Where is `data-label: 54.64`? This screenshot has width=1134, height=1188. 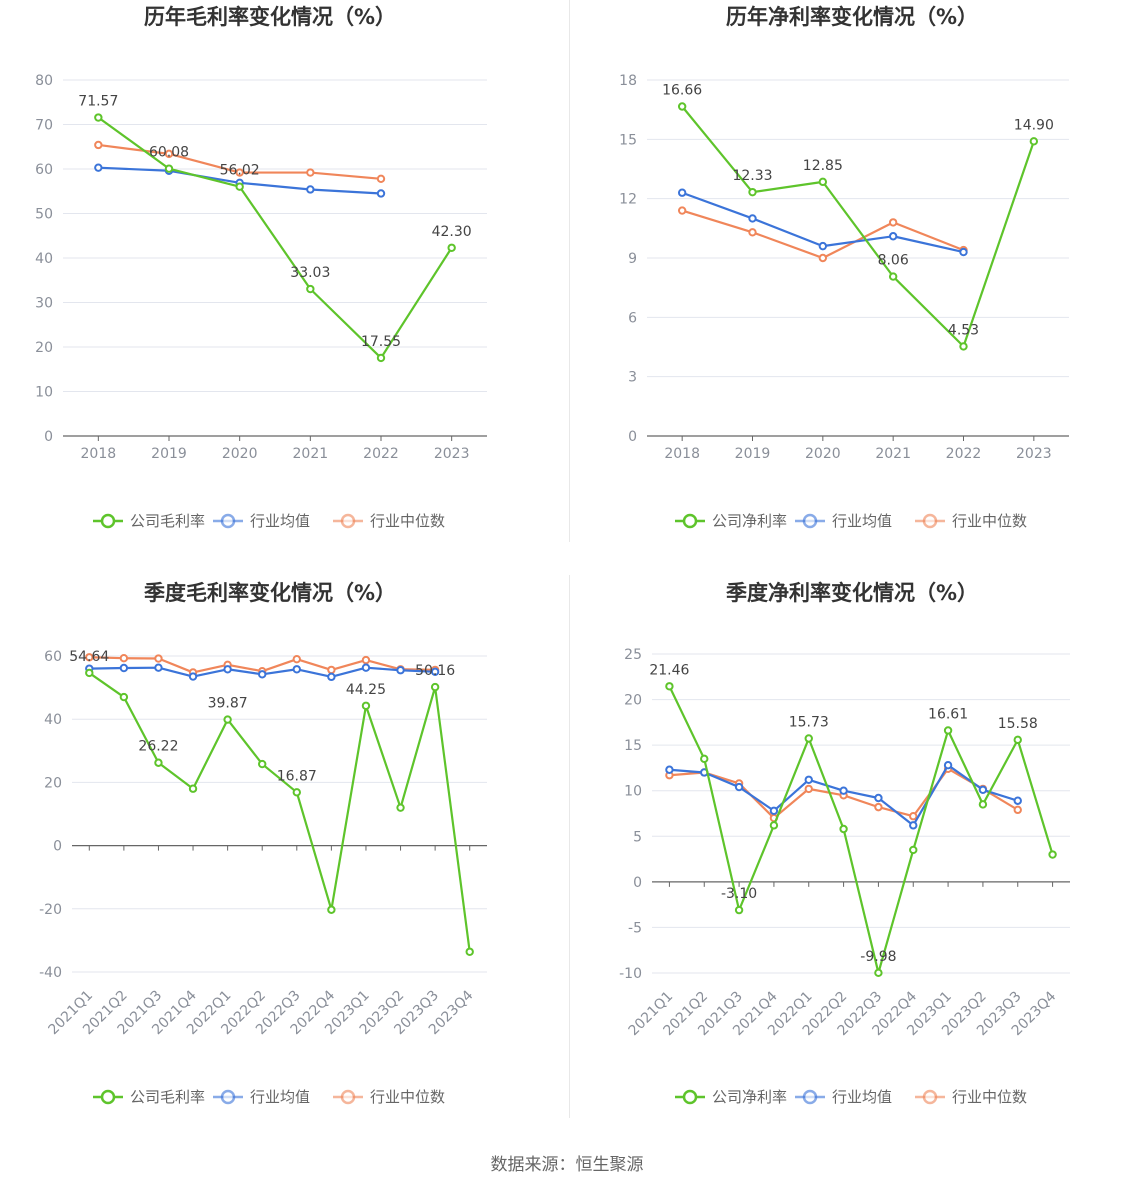
data-label: 54.64 is located at coordinates (89, 657).